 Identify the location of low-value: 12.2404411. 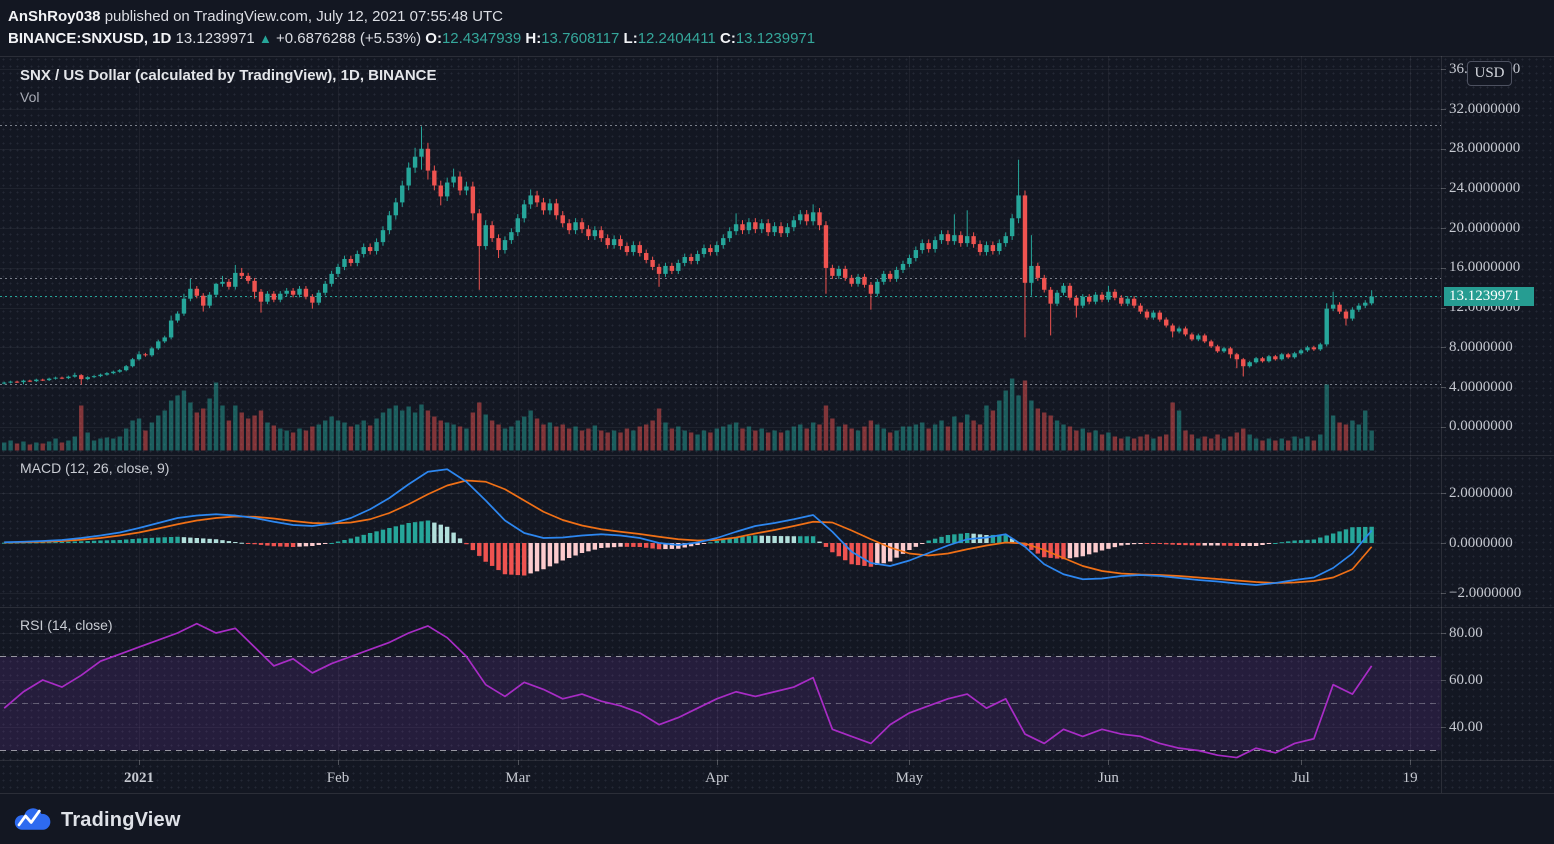
(676, 38).